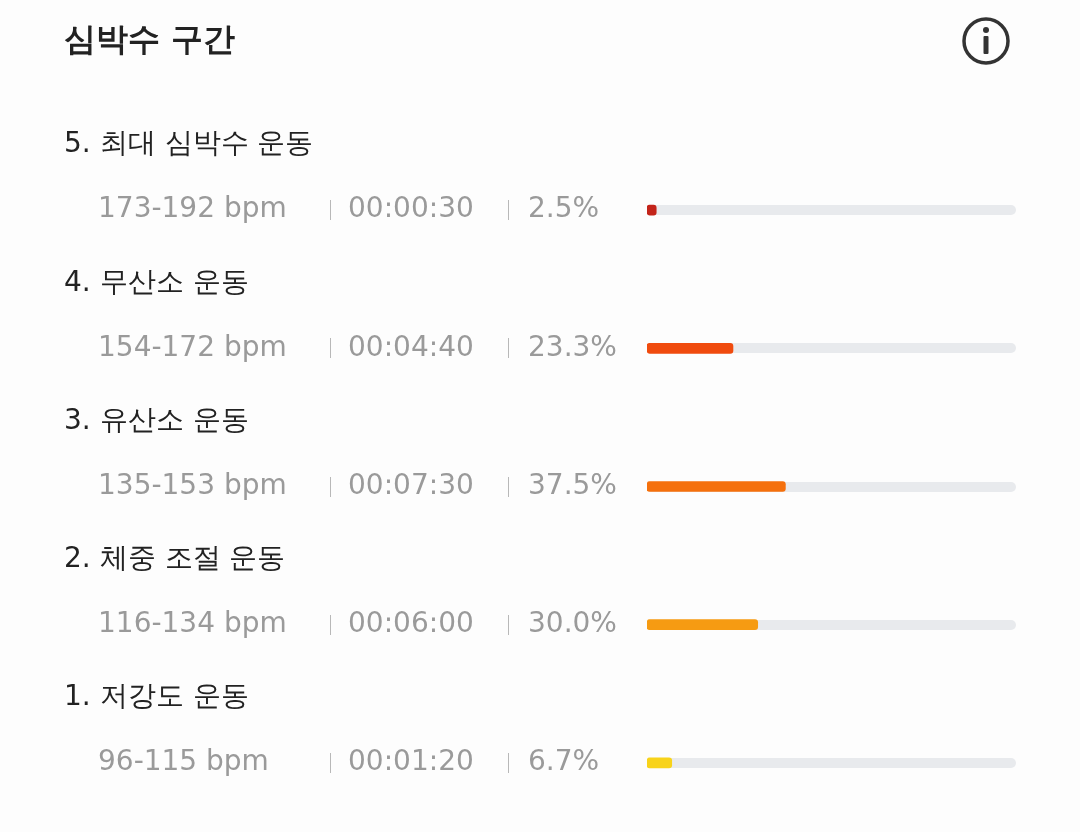 Image resolution: width=1080 pixels, height=832 pixels. Describe the element at coordinates (175, 557) in the screenshot. I see `y-tick-label: 2. 체중 조절 운동` at that location.